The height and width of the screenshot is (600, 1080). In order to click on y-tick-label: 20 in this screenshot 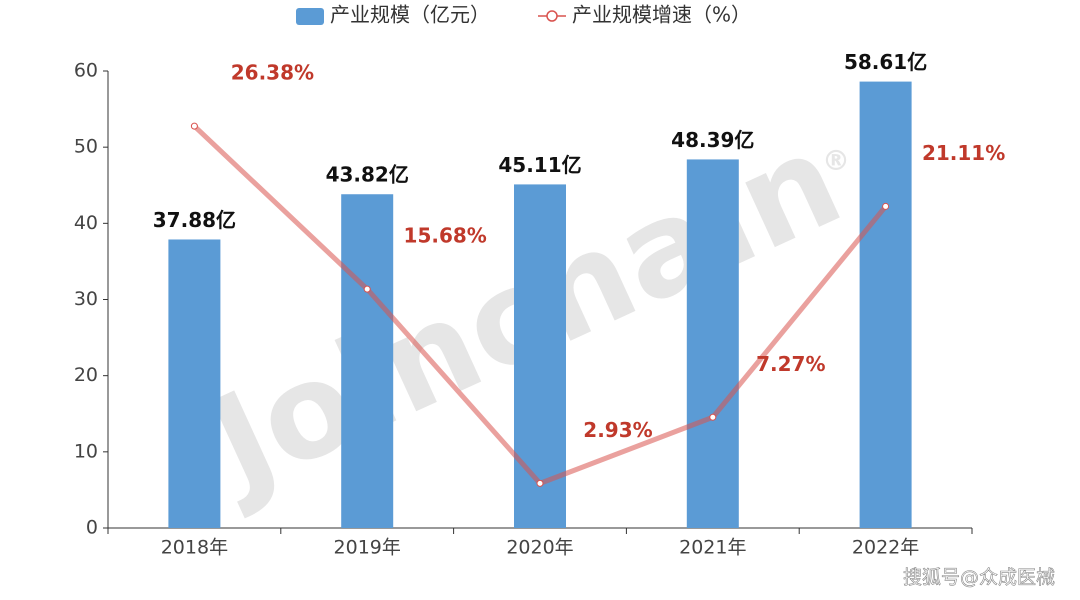, I will do `click(86, 375)`.